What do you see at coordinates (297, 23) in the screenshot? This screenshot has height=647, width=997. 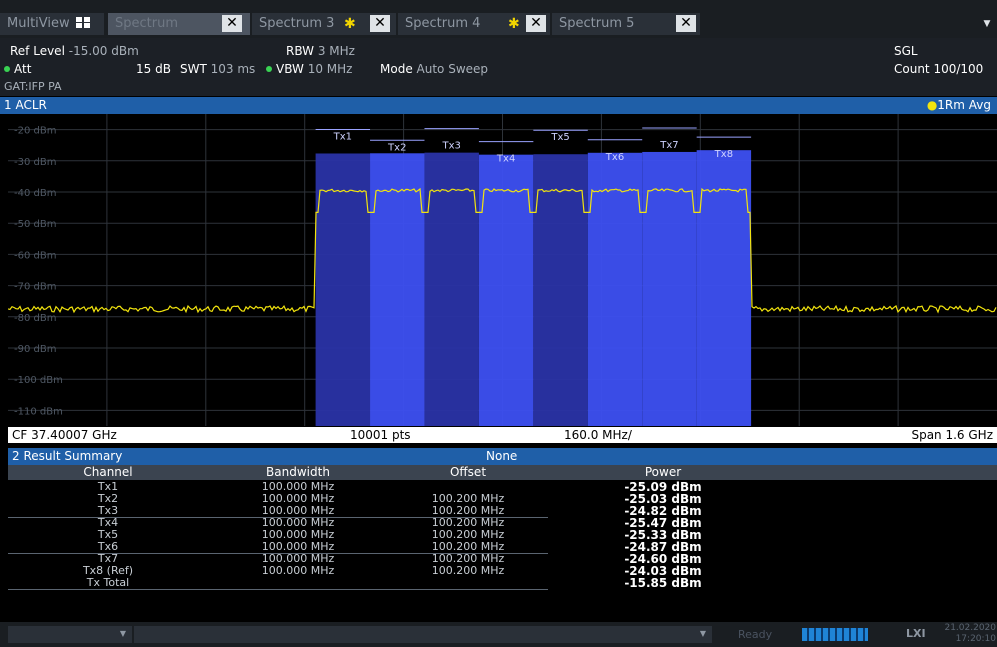 I see `tab-spectrum-3-label: Spectrum 3` at bounding box center [297, 23].